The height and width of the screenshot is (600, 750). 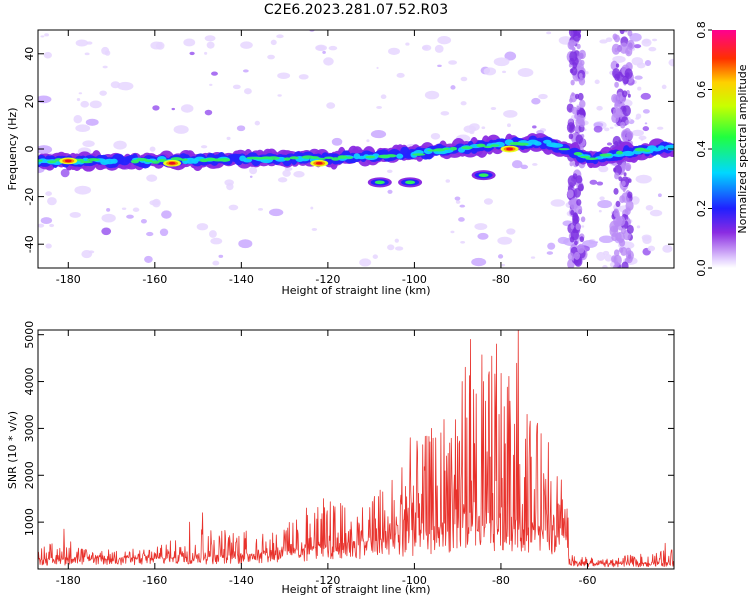 I want to click on snr-x-tick-label: -120, so click(x=327, y=580).